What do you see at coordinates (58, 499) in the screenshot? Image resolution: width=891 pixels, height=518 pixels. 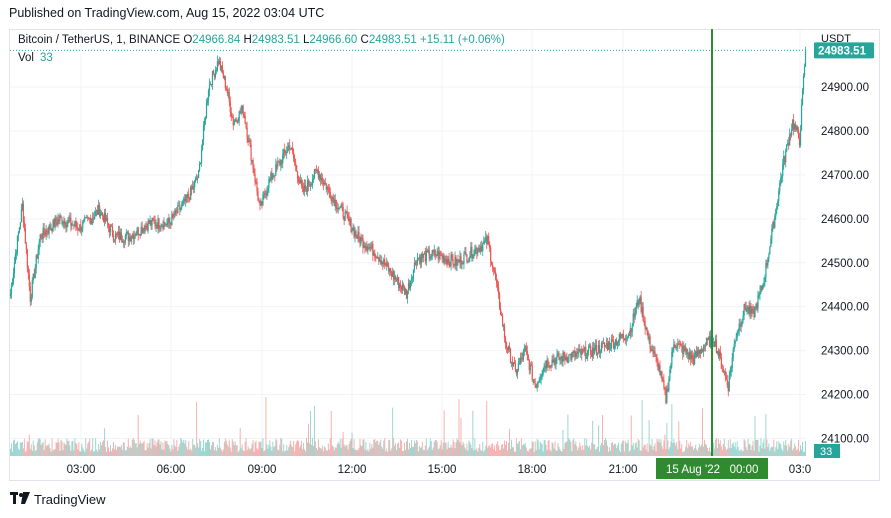 I see `tradingview-logo: TradingView` at bounding box center [58, 499].